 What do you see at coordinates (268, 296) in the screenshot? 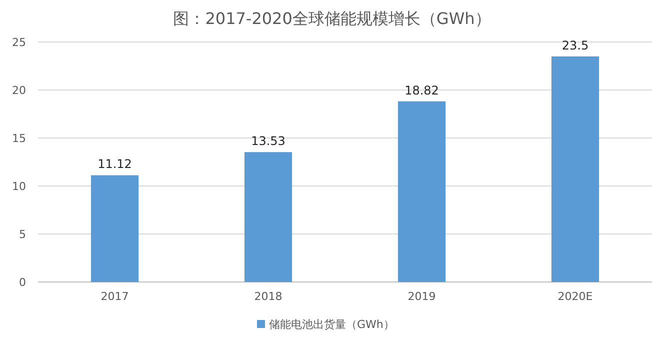
I see `x-tick-label: 2018` at bounding box center [268, 296].